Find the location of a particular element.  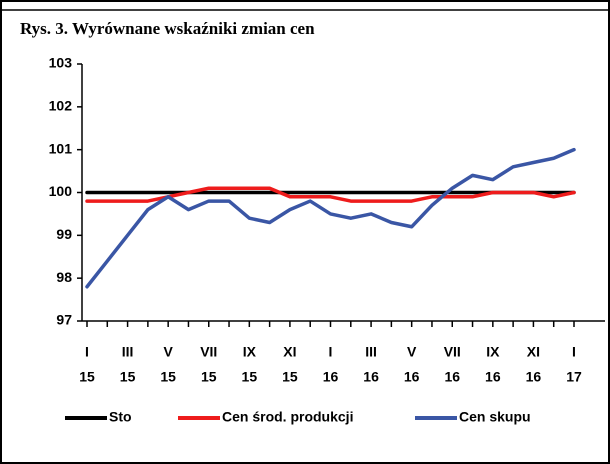

y-tick-label: 102 is located at coordinates (61, 106).